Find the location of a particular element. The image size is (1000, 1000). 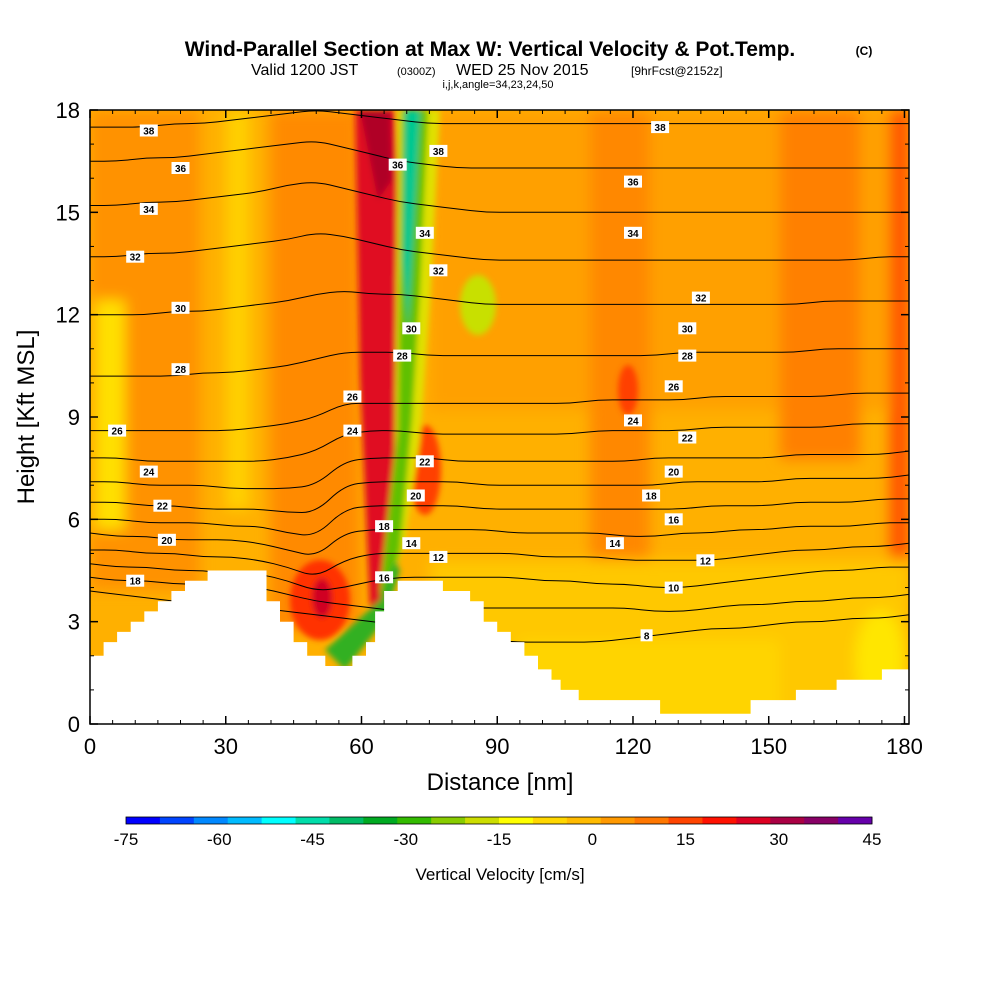

colorbar-tick-label: 0 is located at coordinates (592, 839).